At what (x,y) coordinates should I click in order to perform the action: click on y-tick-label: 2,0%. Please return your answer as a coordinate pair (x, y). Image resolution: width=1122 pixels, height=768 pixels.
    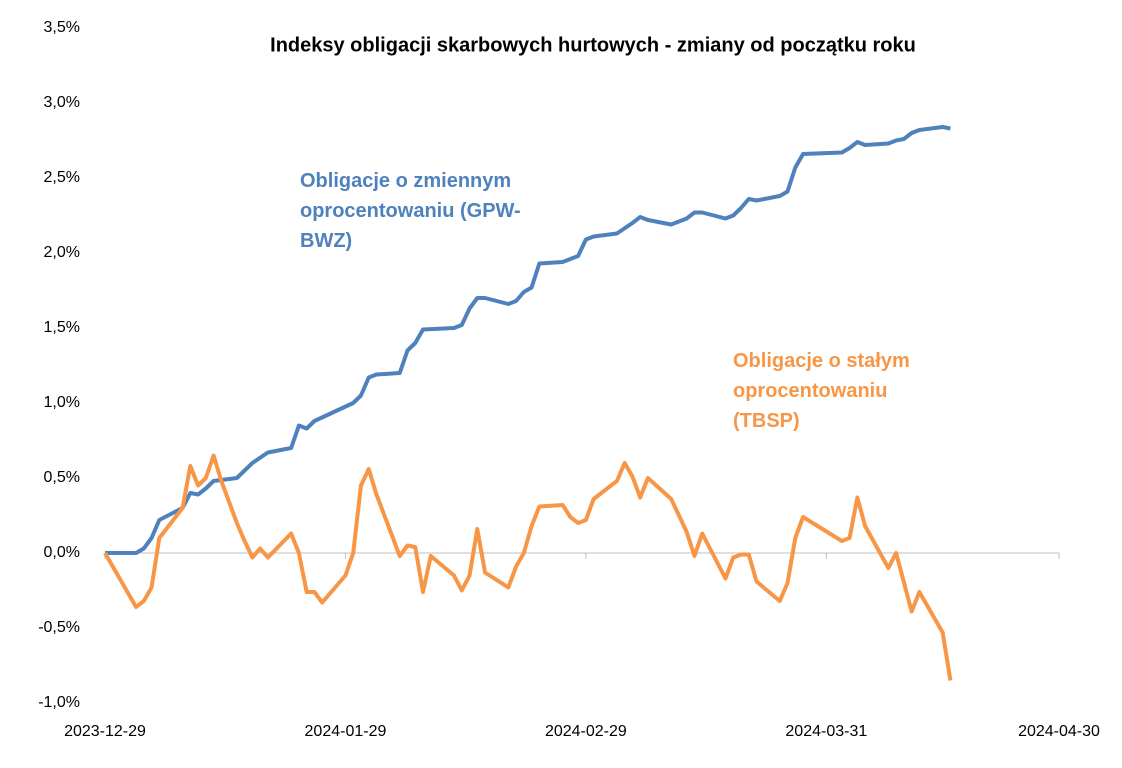
    Looking at the image, I should click on (62, 252).